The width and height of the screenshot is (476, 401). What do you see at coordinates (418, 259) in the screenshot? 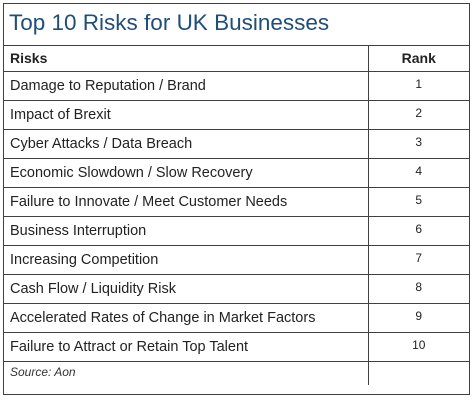
I see `rank-cell: 7` at bounding box center [418, 259].